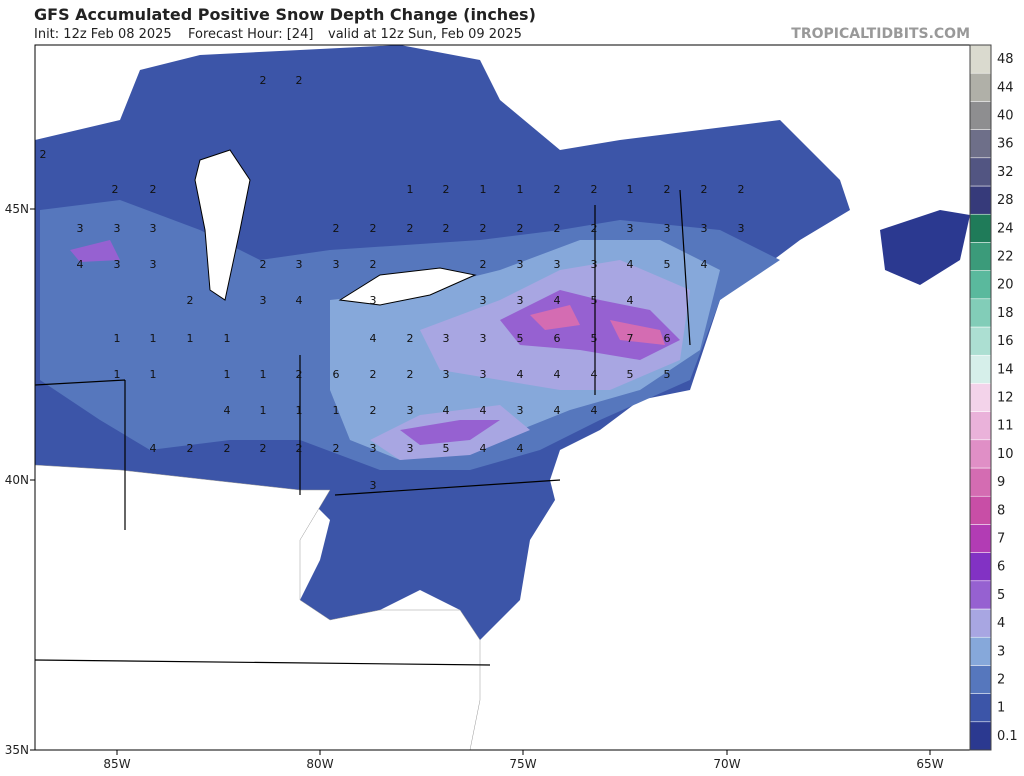 The image size is (1024, 776). What do you see at coordinates (667, 338) in the screenshot?
I see `map-label: 6` at bounding box center [667, 338].